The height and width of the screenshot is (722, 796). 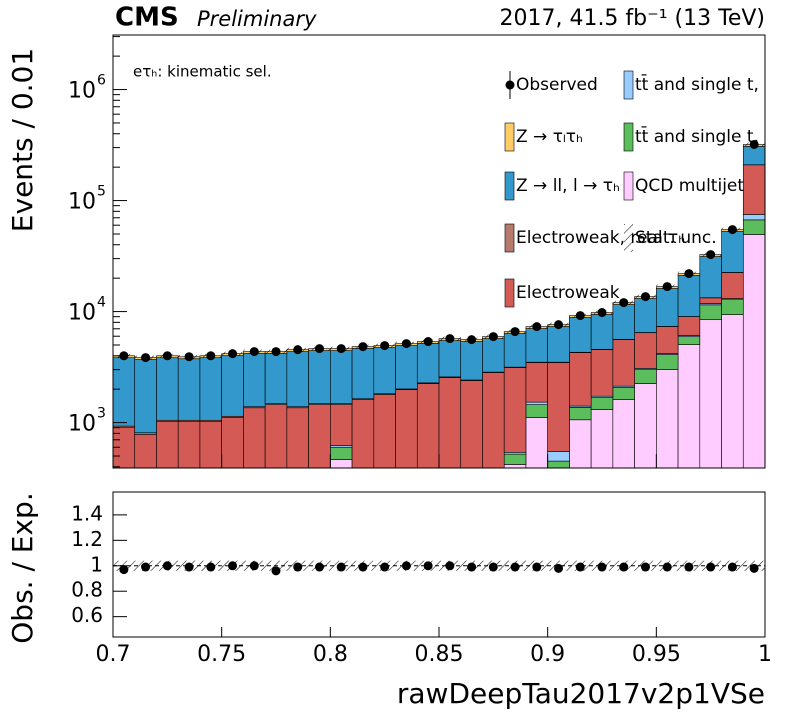 I want to click on legend-label: Observed, so click(x=557, y=85).